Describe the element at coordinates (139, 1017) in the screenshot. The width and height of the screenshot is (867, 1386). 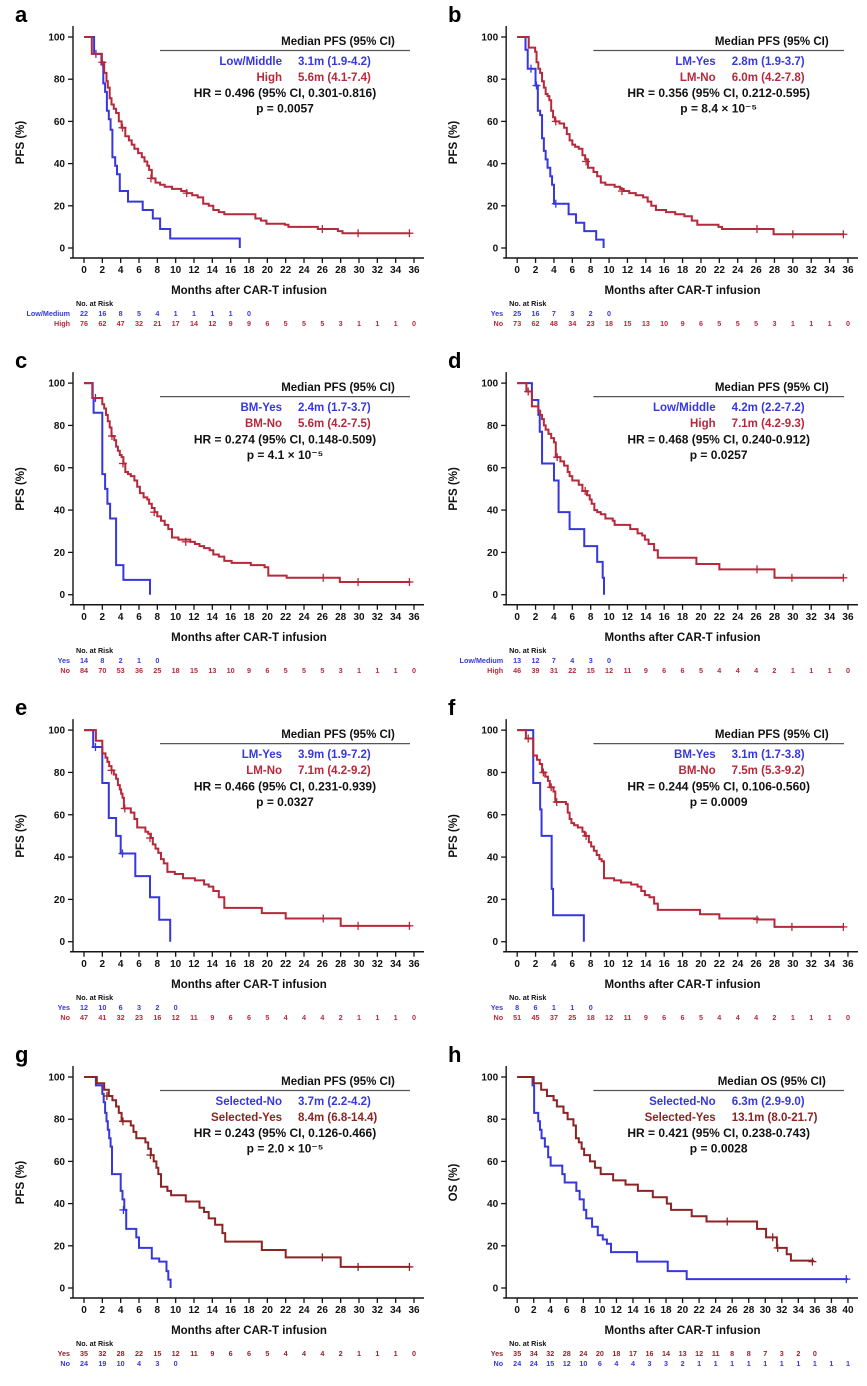
I see `svg-text: 23` at that location.